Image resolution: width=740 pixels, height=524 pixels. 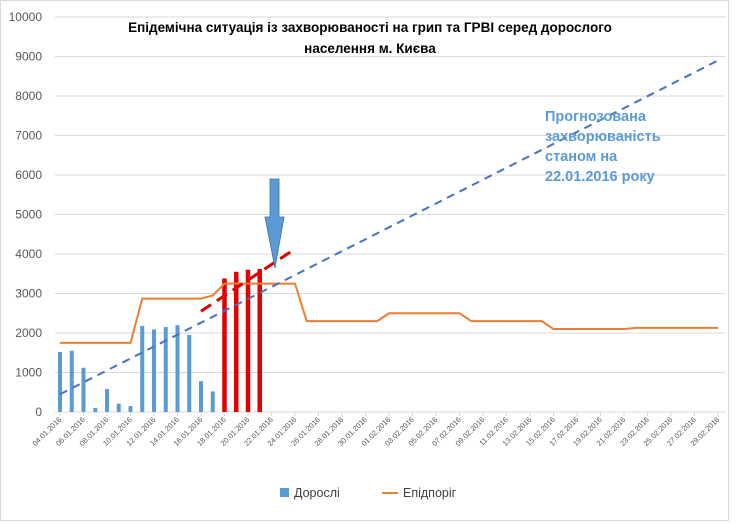 I want to click on bars, so click(x=160, y=340).